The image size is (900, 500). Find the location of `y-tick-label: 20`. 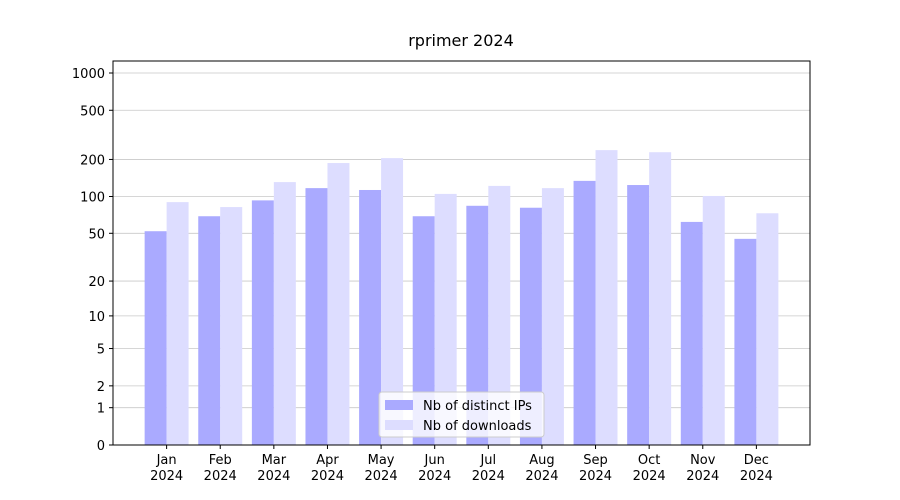

y-tick-label: 20 is located at coordinates (96, 282).